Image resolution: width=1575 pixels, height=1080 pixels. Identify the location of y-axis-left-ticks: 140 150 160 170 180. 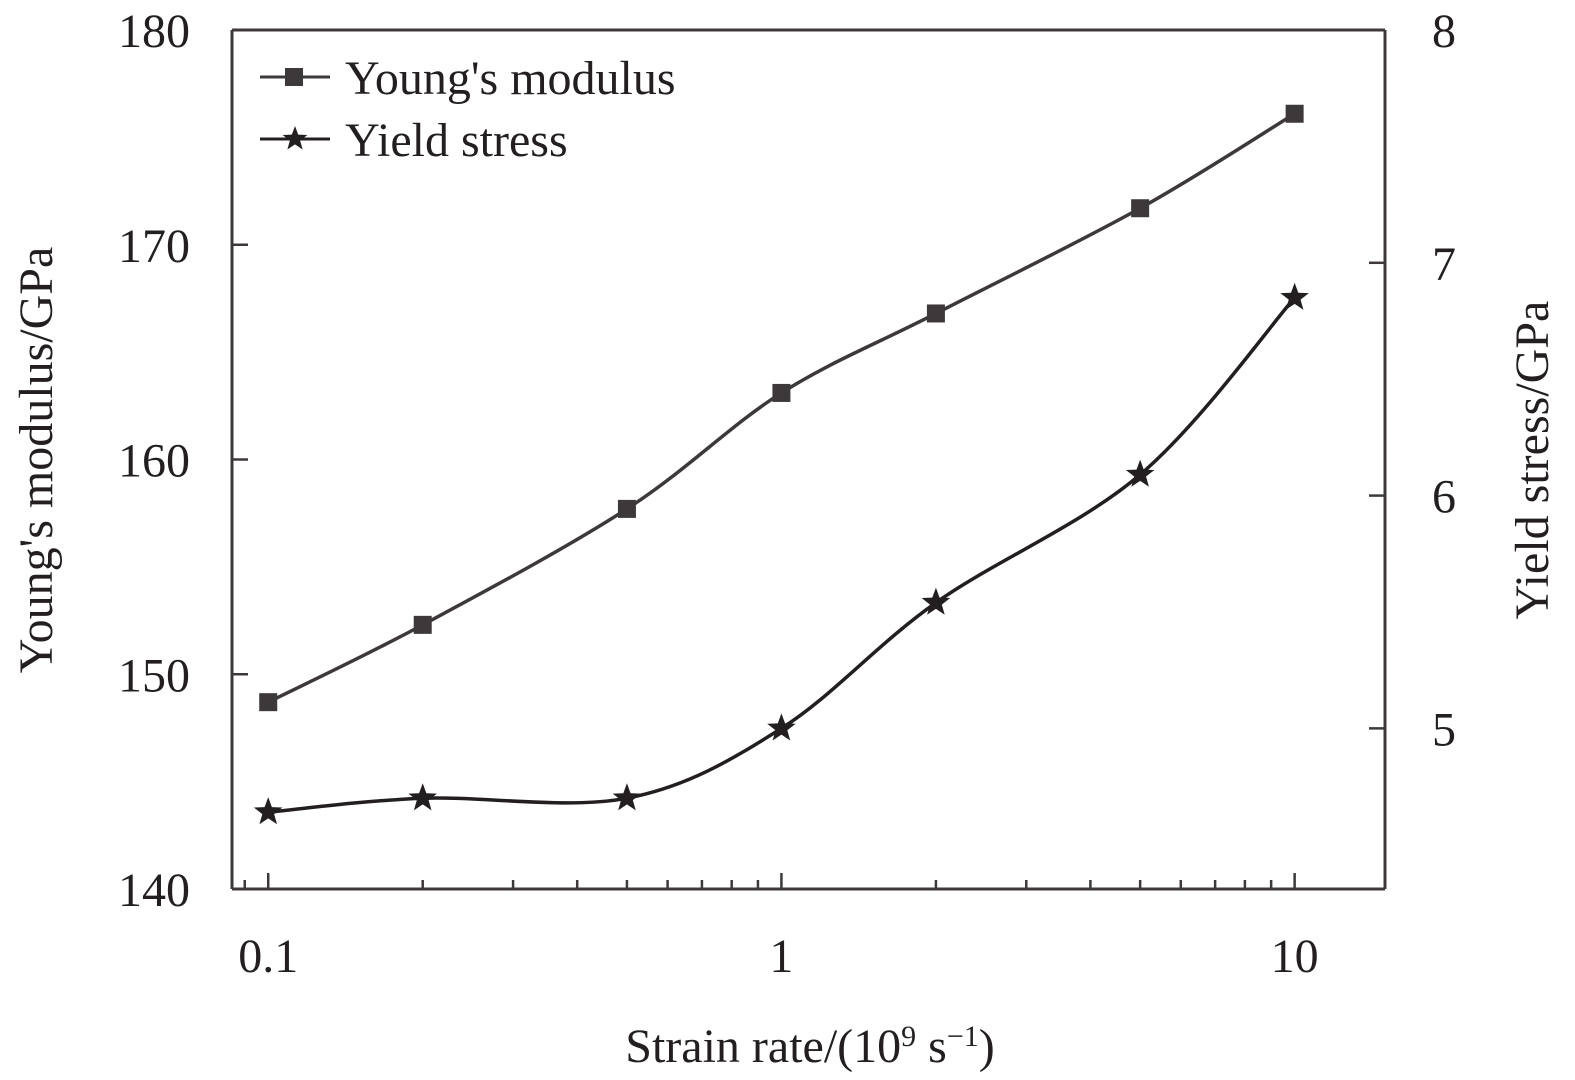
(183, 461).